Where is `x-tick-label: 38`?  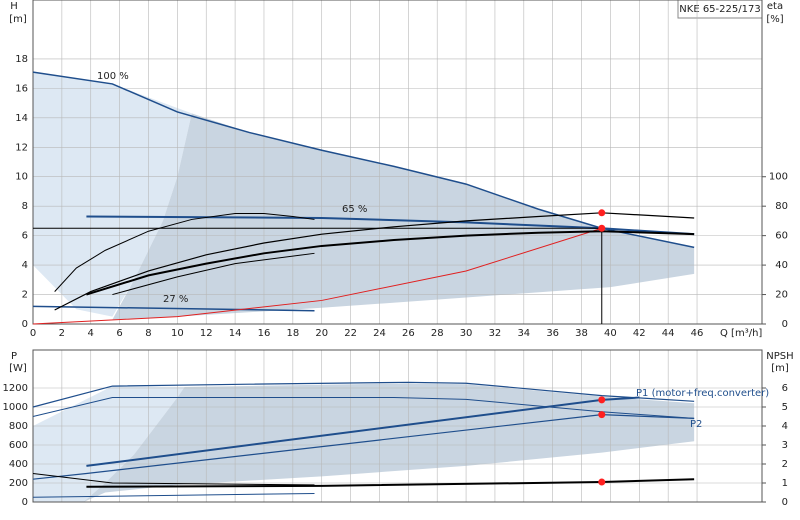 x-tick-label: 38 is located at coordinates (581, 333).